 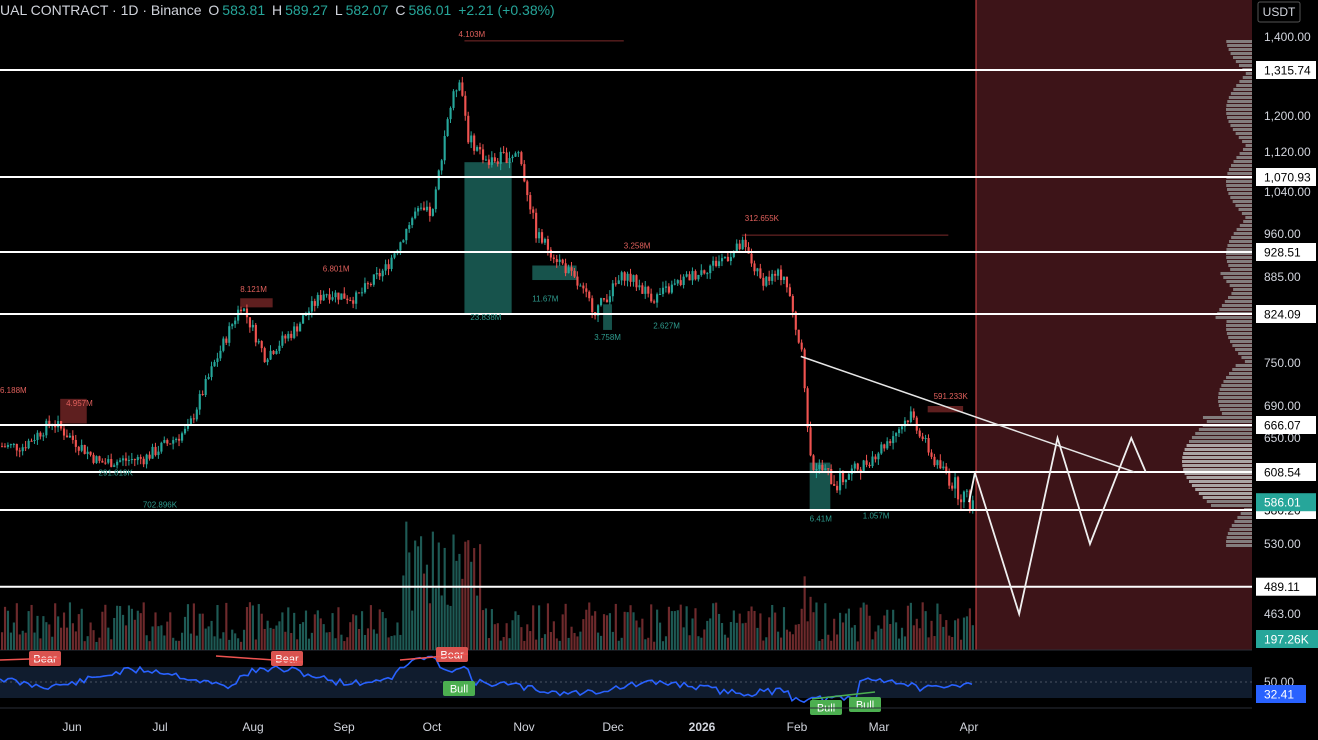 I want to click on drawings, so click(x=973, y=486).